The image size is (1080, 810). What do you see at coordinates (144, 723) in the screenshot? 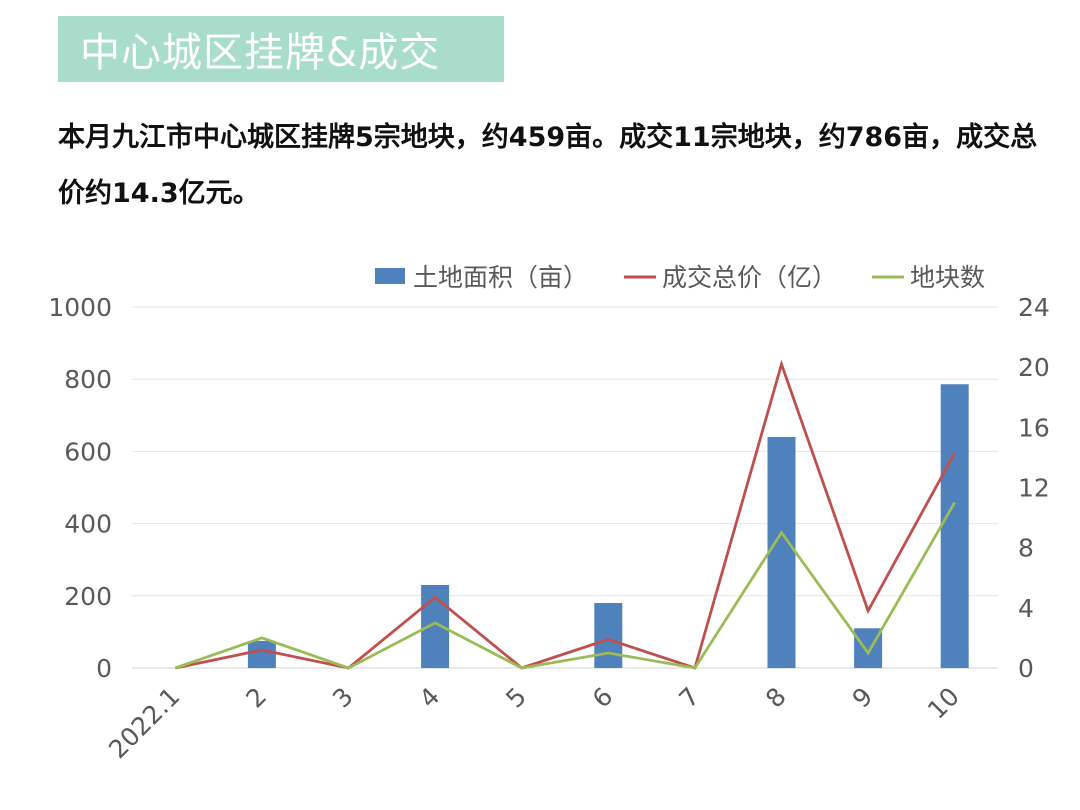
I see `x-axis-tick-label: 2022.1` at bounding box center [144, 723].